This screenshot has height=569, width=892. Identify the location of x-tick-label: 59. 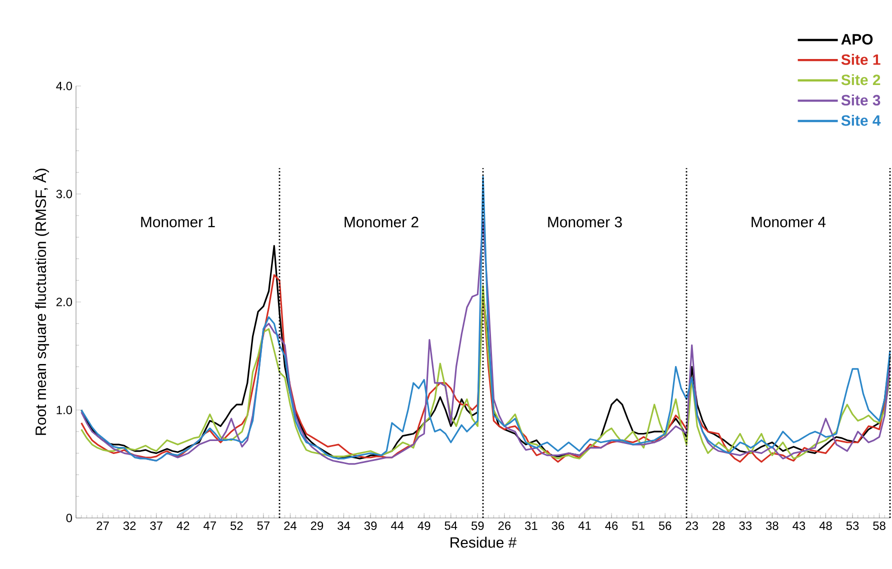
(477, 526).